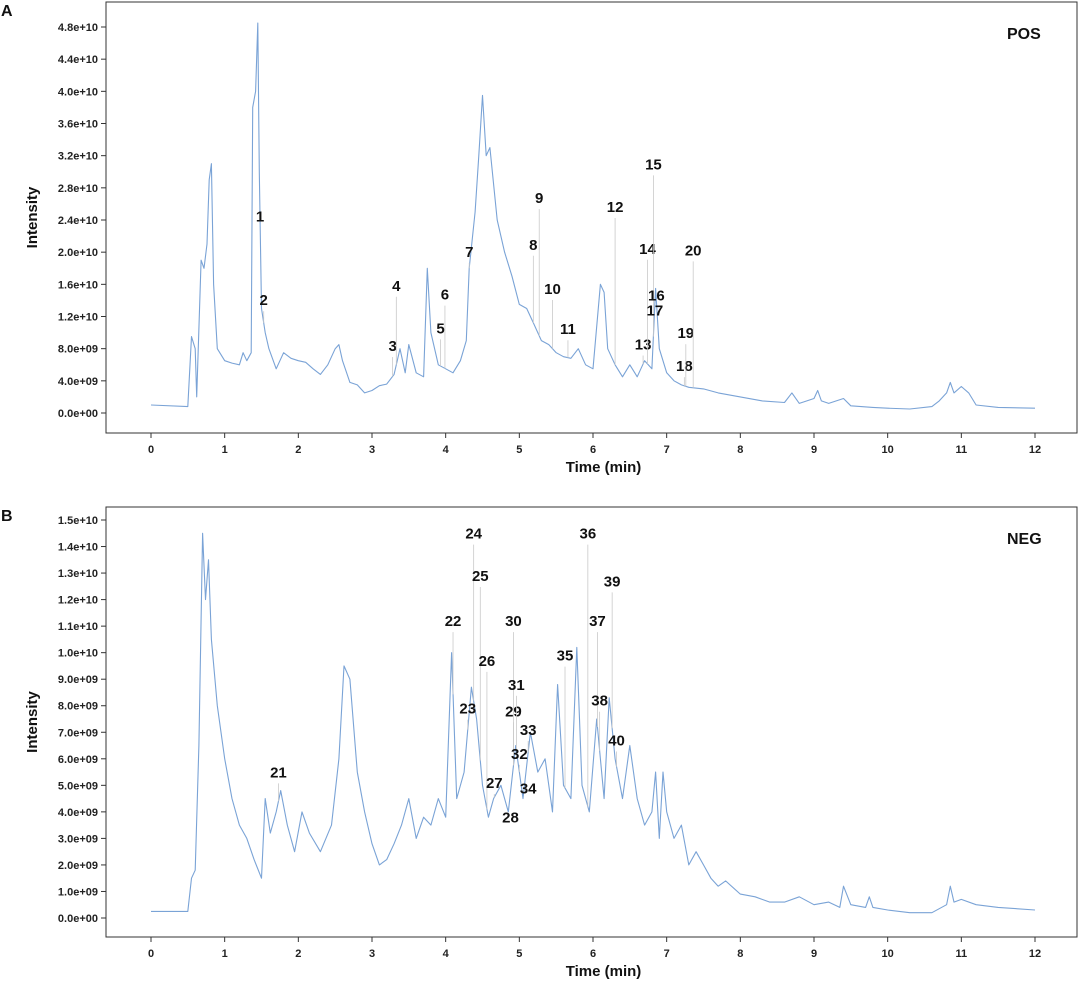 The height and width of the screenshot is (983, 1080). What do you see at coordinates (685, 333) in the screenshot?
I see `peak-label: 19` at bounding box center [685, 333].